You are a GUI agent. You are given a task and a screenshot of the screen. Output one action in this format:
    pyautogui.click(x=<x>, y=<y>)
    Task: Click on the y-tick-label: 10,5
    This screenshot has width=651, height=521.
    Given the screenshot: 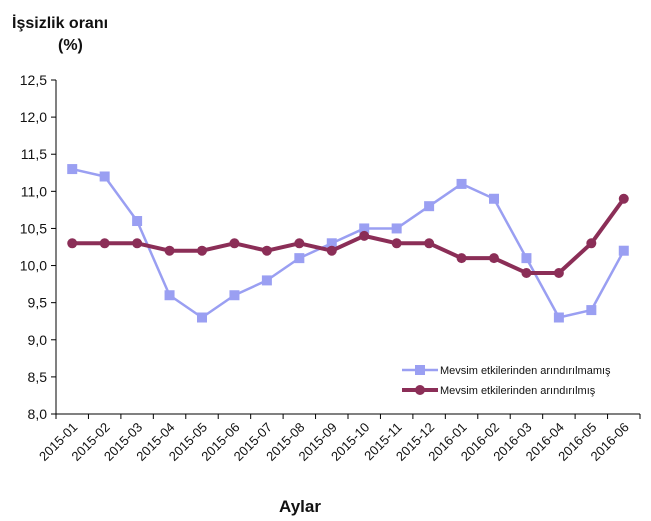 What is the action you would take?
    pyautogui.click(x=33, y=228)
    